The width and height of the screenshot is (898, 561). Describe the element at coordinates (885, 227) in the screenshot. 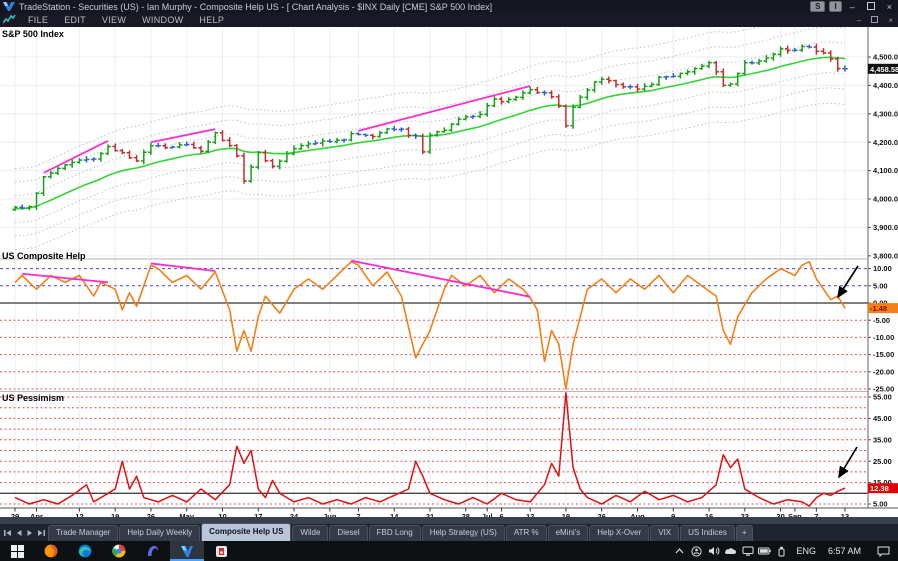

I see `svg-text: 3,900.00` at that location.